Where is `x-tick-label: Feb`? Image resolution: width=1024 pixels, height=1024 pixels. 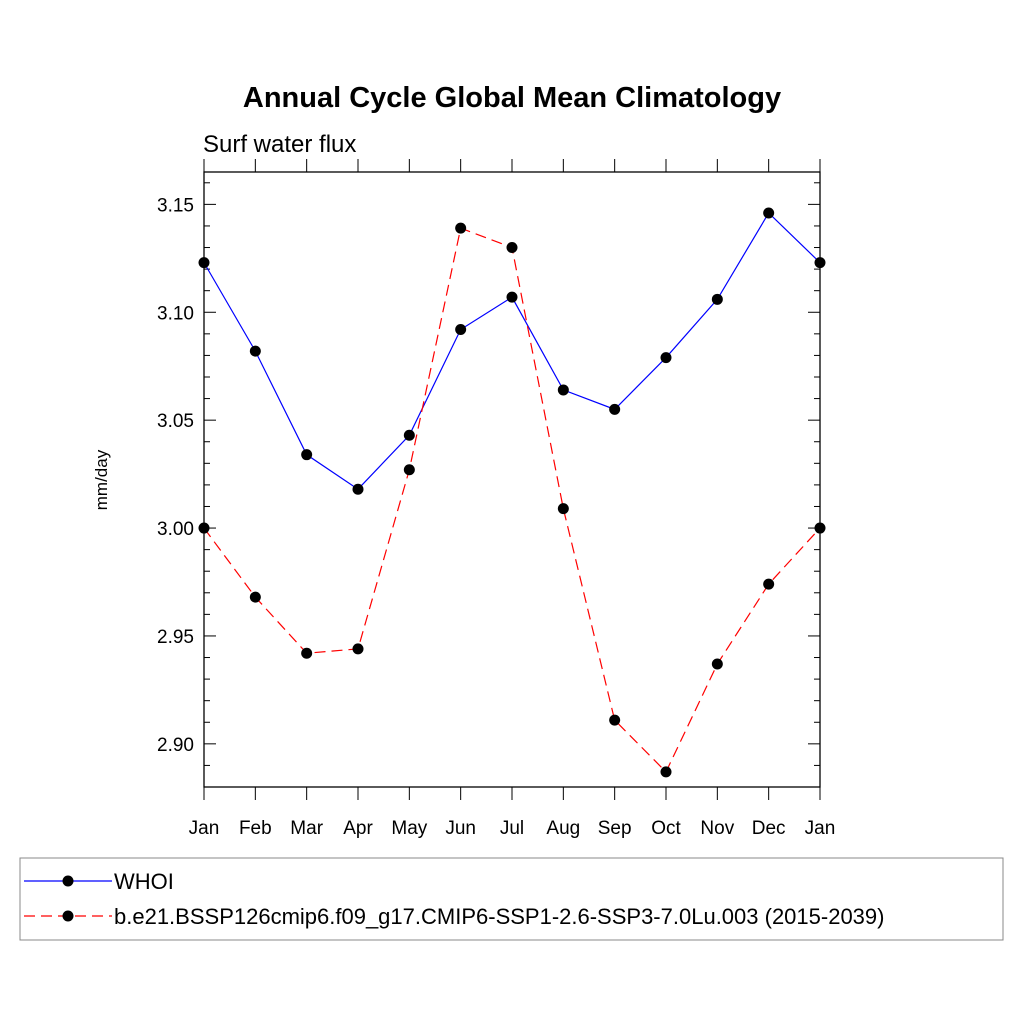
x-tick-label: Feb is located at coordinates (255, 828).